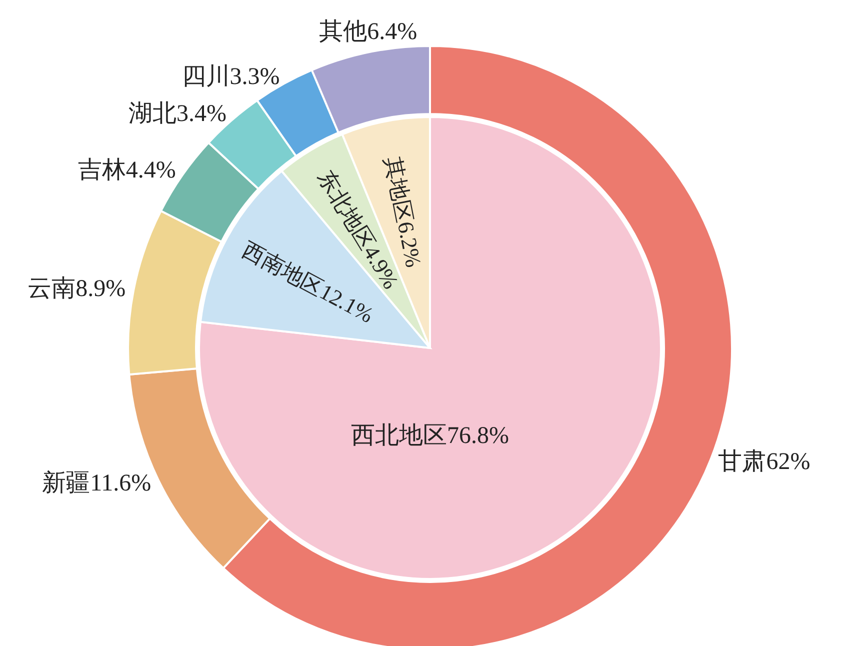 This screenshot has height=646, width=850. Describe the element at coordinates (77, 289) in the screenshot. I see `slice-label: 云南8.9%` at that location.